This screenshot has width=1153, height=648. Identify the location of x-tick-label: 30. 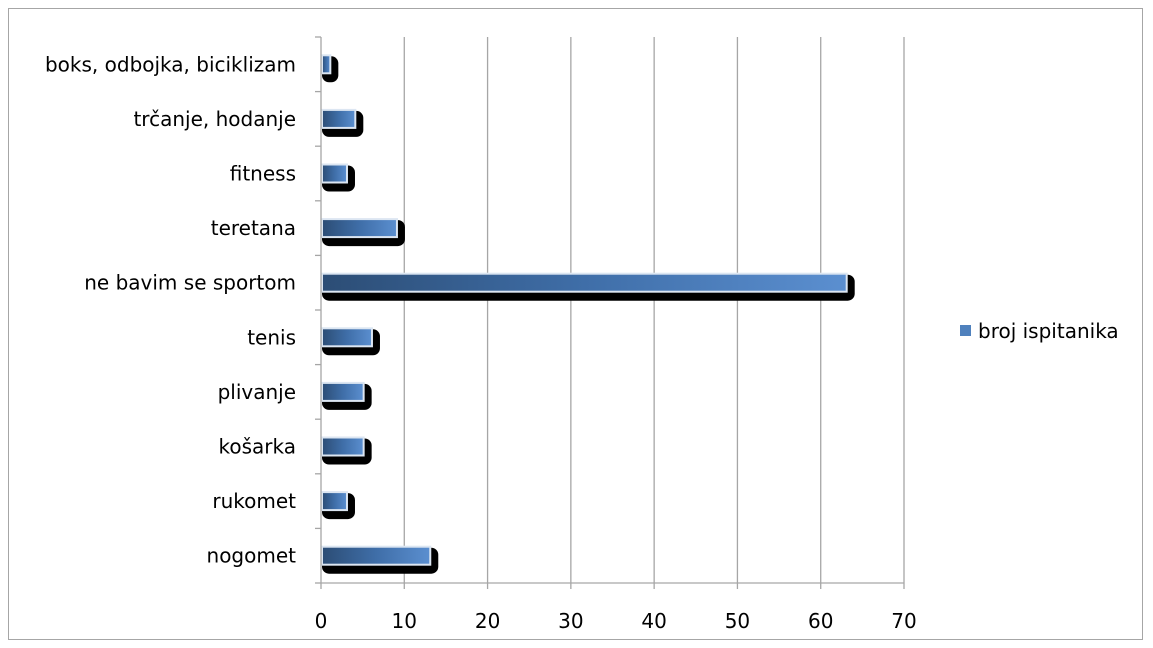
(570, 621).